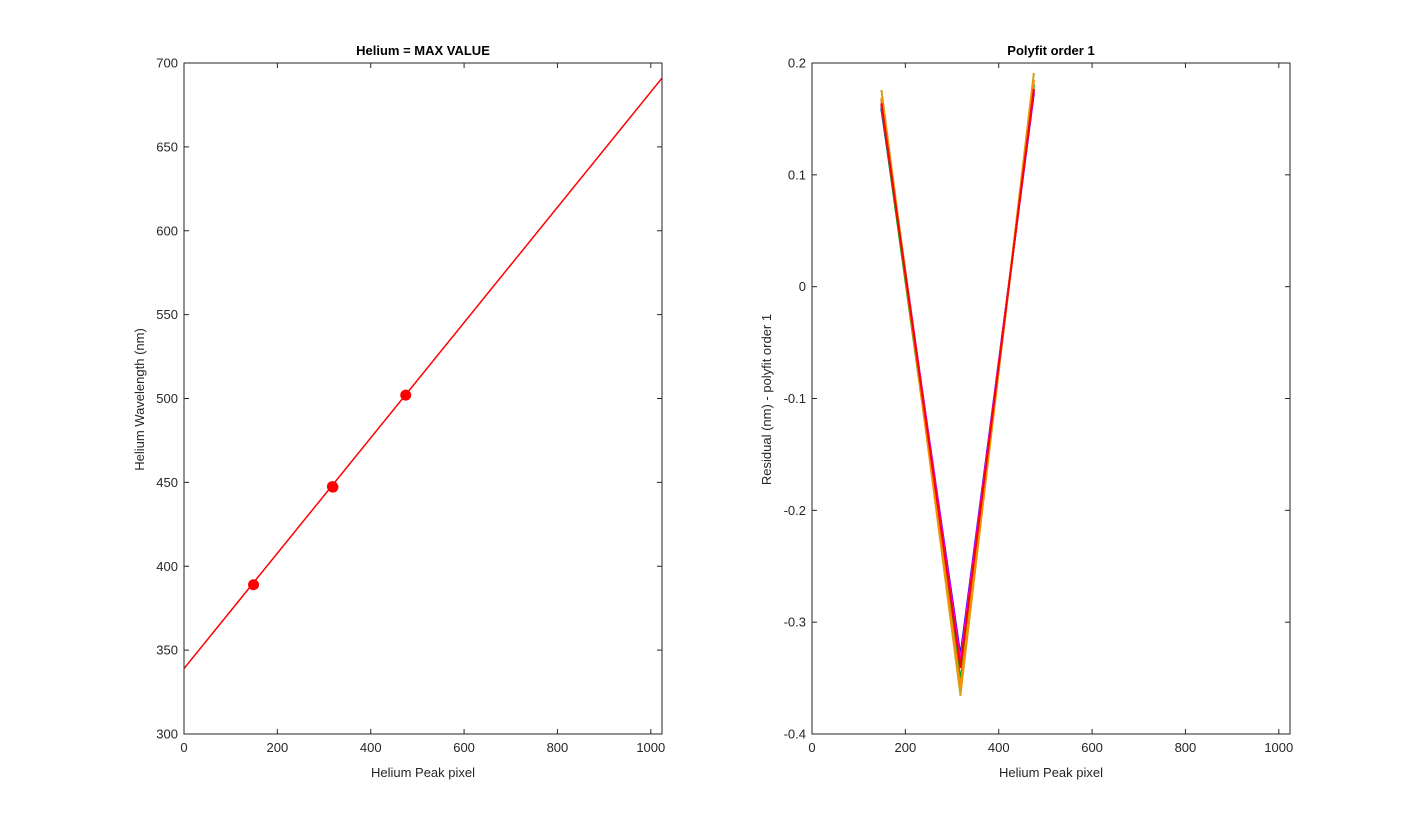 The width and height of the screenshot is (1425, 825). I want to click on y-axis-label: Residual (nm) - polyfit order 1, so click(766, 399).